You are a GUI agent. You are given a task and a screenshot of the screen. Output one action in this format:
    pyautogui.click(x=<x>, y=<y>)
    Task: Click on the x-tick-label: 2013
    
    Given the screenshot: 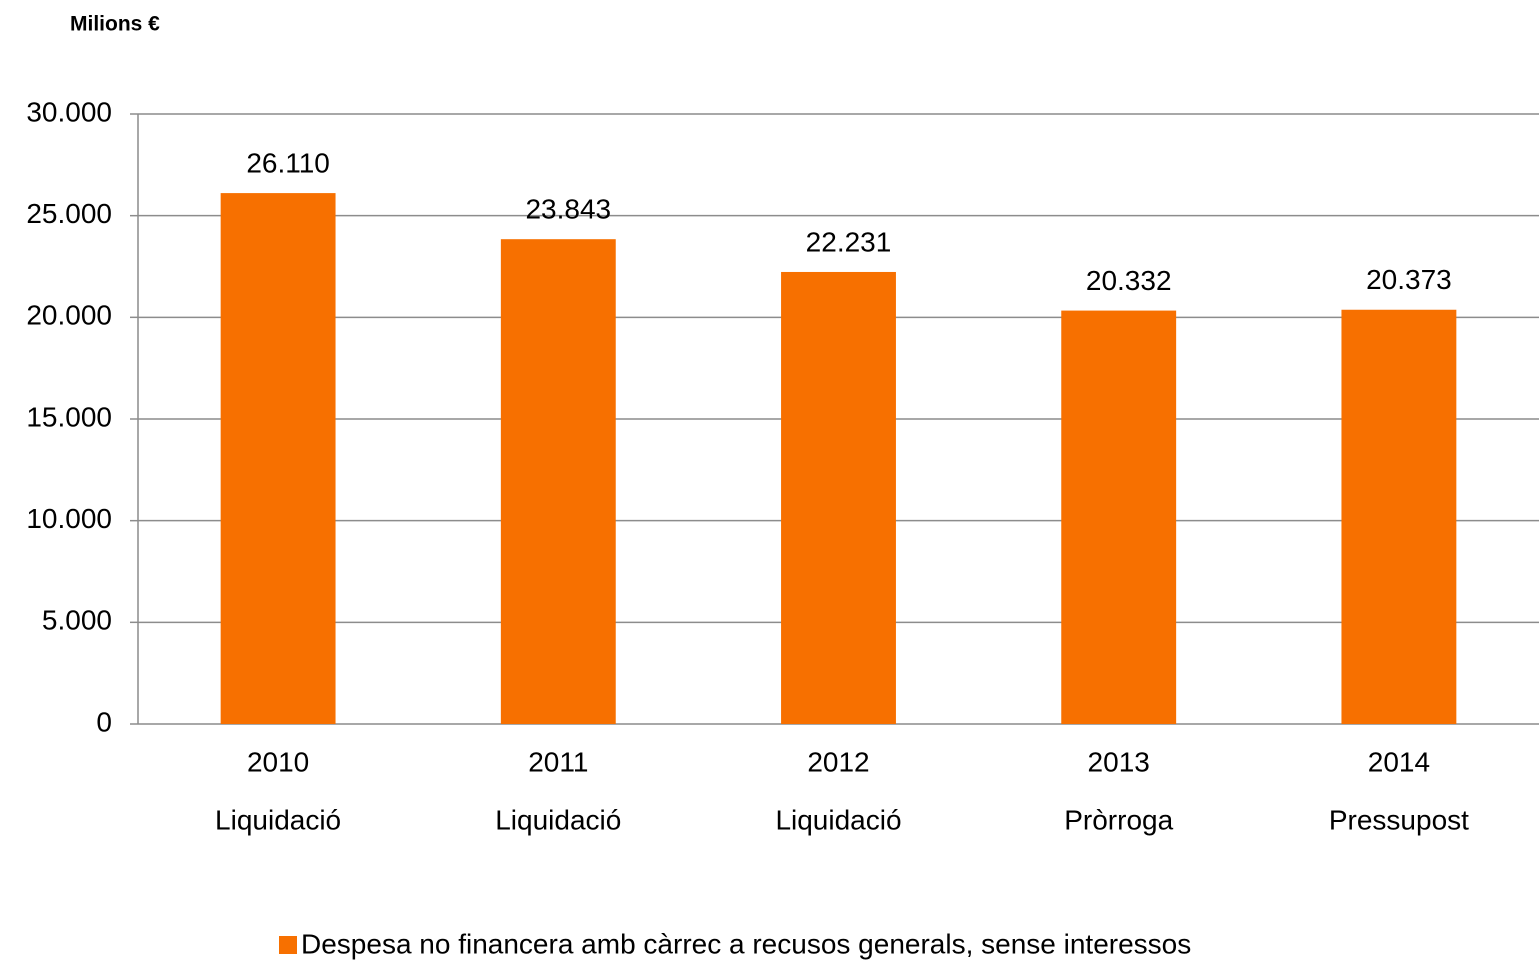 What is the action you would take?
    pyautogui.click(x=1119, y=761)
    